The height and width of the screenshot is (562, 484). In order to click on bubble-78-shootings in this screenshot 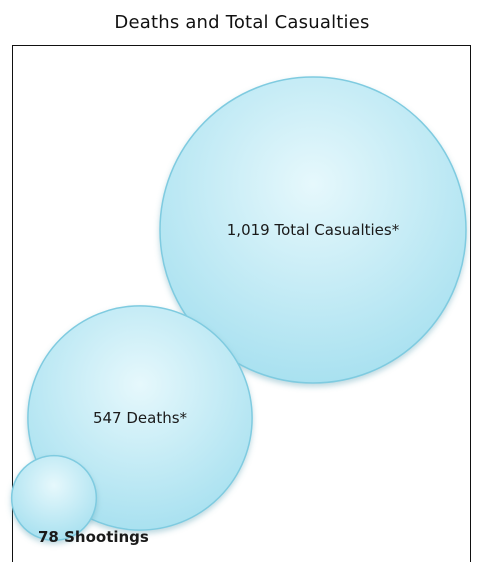, I will do `click(54, 498)`.